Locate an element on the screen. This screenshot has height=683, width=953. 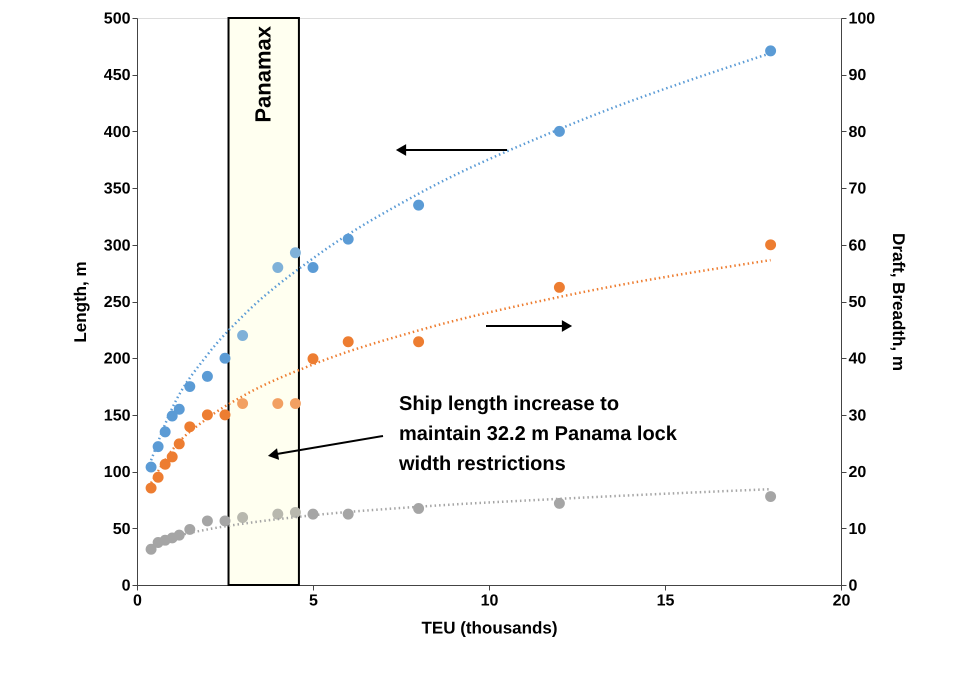
y-tick-label: 50 is located at coordinates (121, 529).